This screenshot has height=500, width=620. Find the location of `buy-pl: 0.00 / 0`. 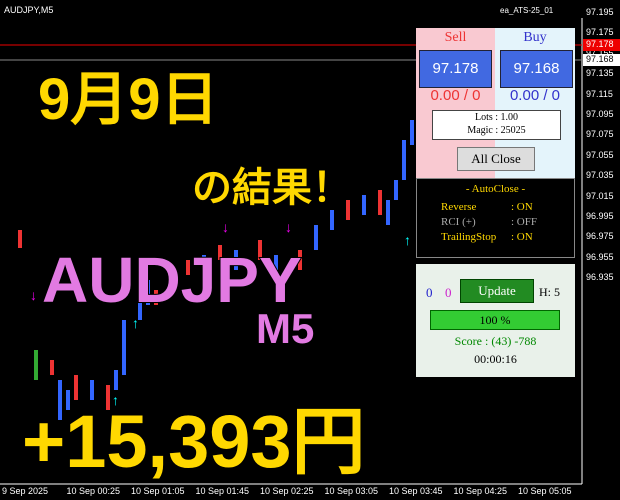

buy-pl: 0.00 / 0 is located at coordinates (535, 95).